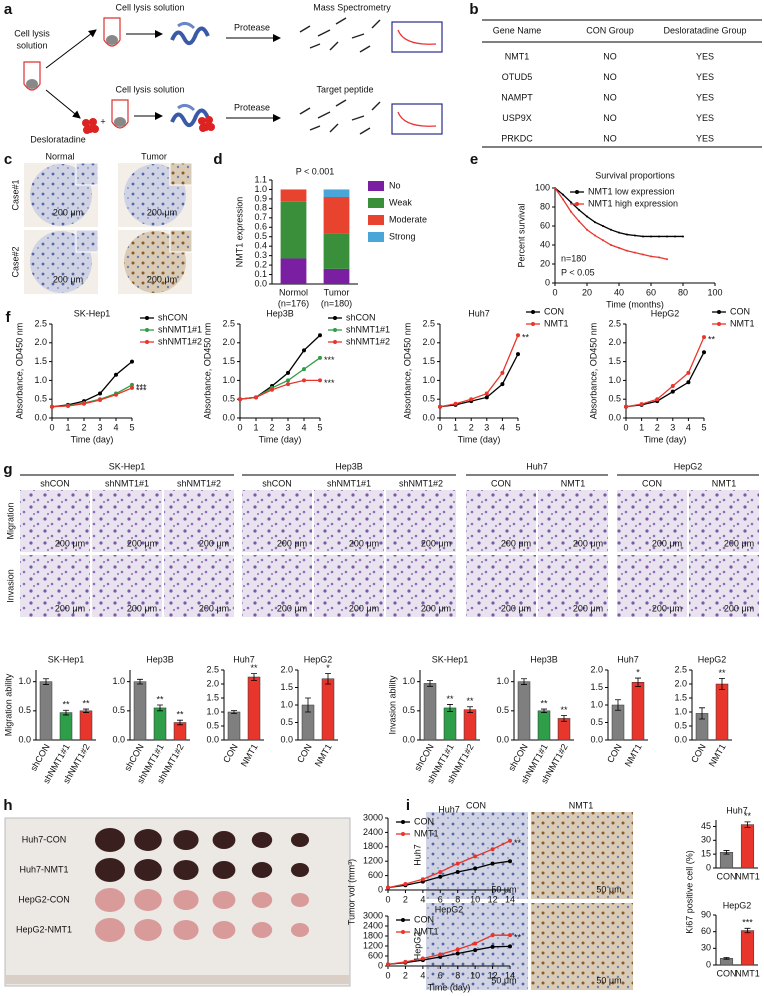  I want to click on y-tick-label: 15, so click(706, 854).